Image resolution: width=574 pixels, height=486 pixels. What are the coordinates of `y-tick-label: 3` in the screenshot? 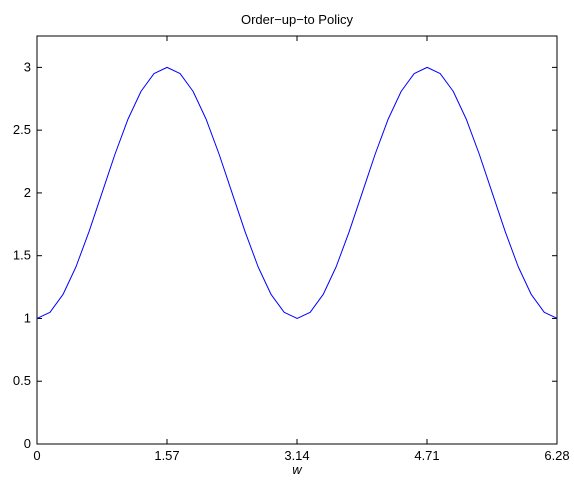 It's located at (27, 66).